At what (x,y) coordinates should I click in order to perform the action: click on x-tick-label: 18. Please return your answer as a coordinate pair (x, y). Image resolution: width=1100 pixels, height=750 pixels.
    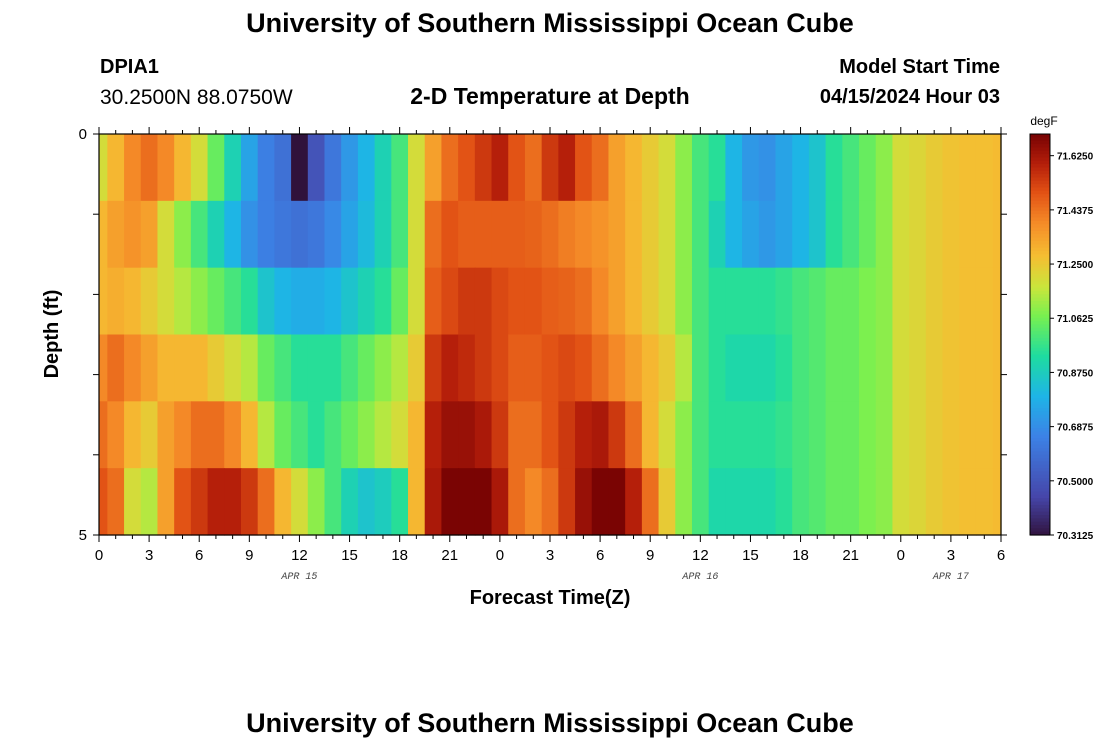
    Looking at the image, I should click on (800, 555).